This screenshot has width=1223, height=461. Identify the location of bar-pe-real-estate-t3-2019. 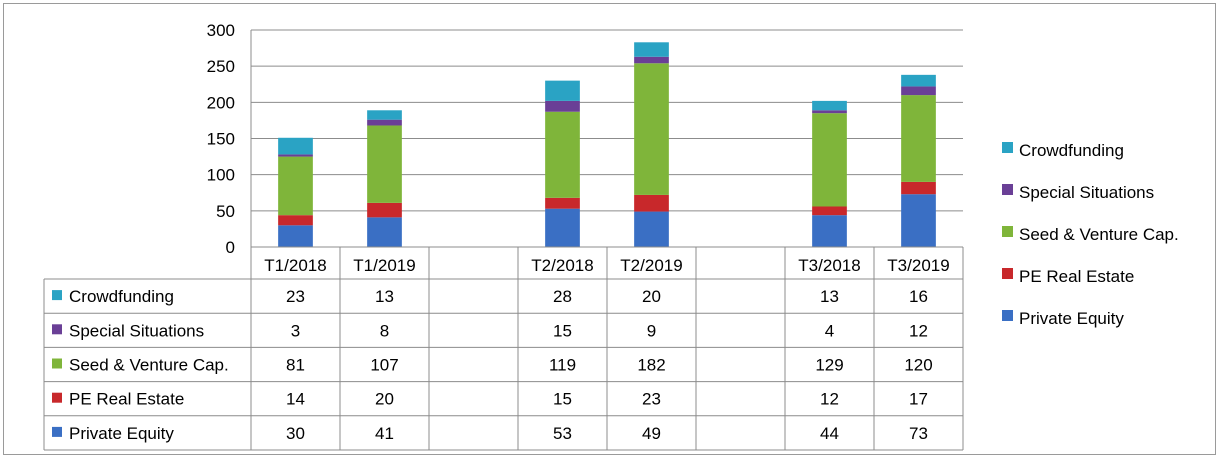
(918, 188).